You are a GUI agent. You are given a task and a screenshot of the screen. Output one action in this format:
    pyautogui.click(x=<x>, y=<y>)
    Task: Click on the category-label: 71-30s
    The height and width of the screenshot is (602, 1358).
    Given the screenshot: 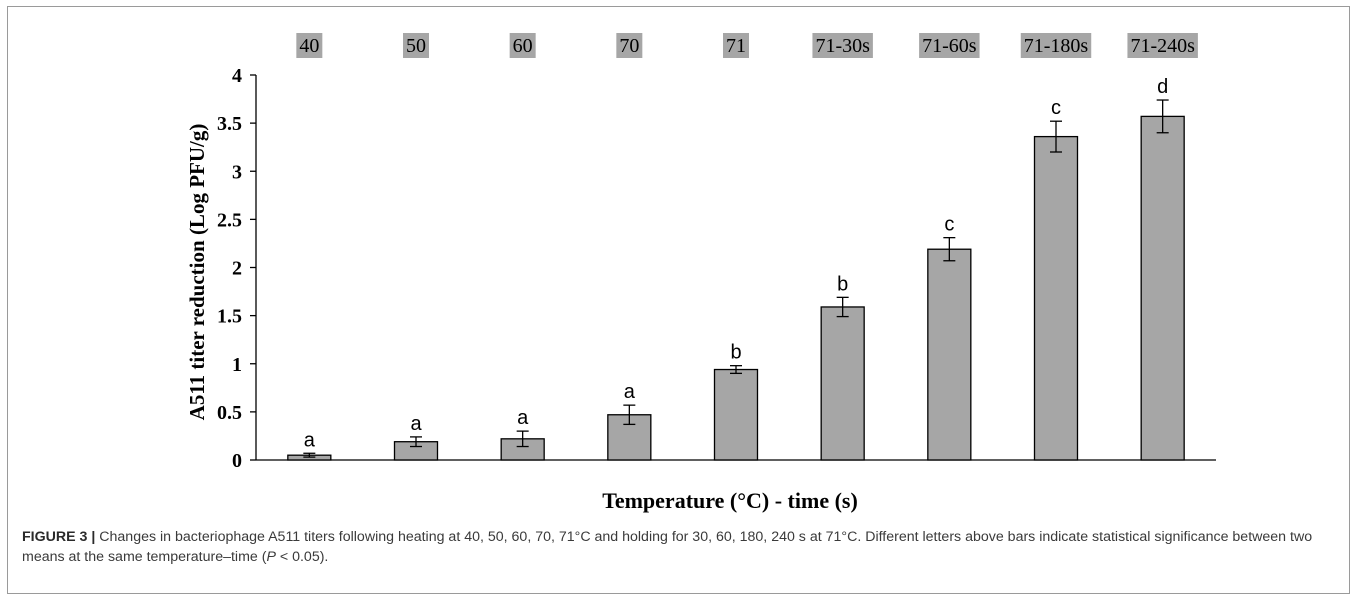 What is the action you would take?
    pyautogui.click(x=842, y=46)
    